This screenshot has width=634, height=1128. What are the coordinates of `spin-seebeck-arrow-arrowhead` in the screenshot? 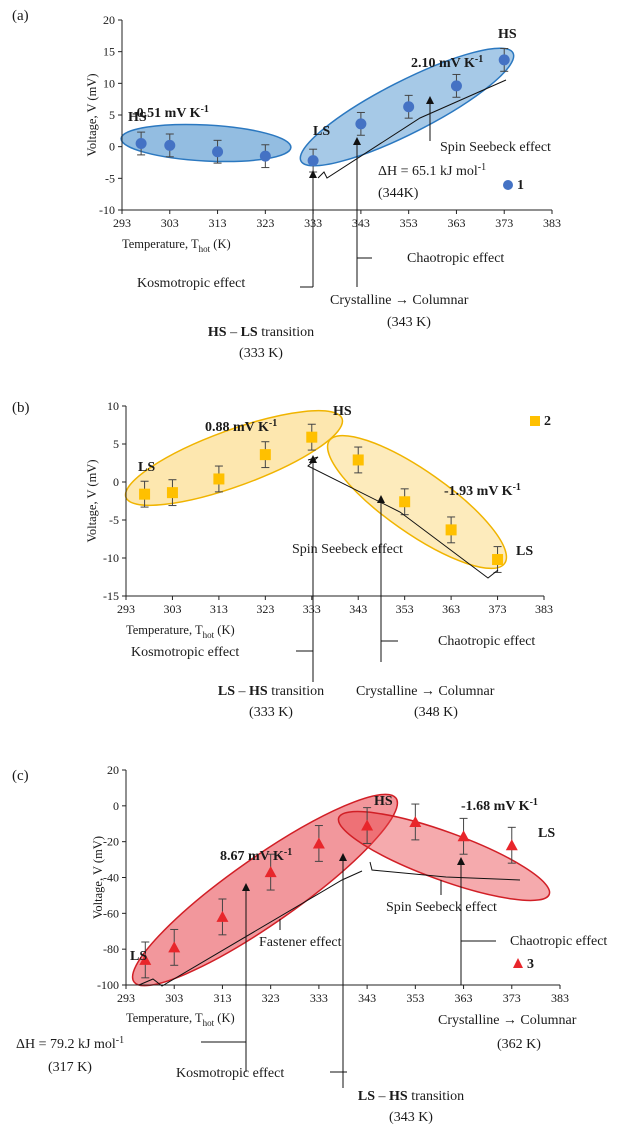 It's located at (430, 100).